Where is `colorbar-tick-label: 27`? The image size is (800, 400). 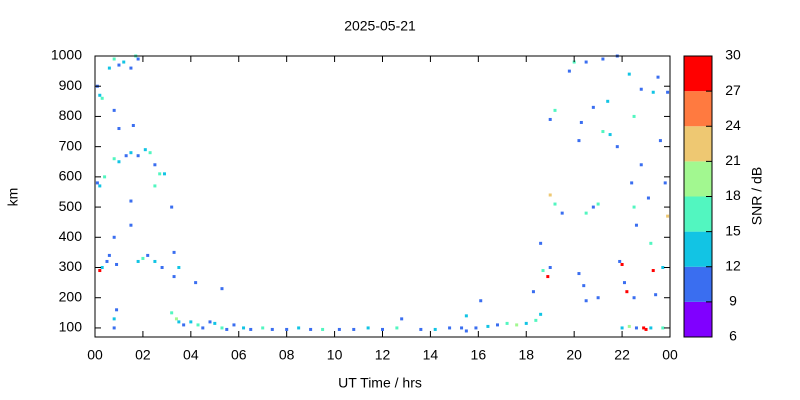
colorbar-tick-label: 27 is located at coordinates (733, 90).